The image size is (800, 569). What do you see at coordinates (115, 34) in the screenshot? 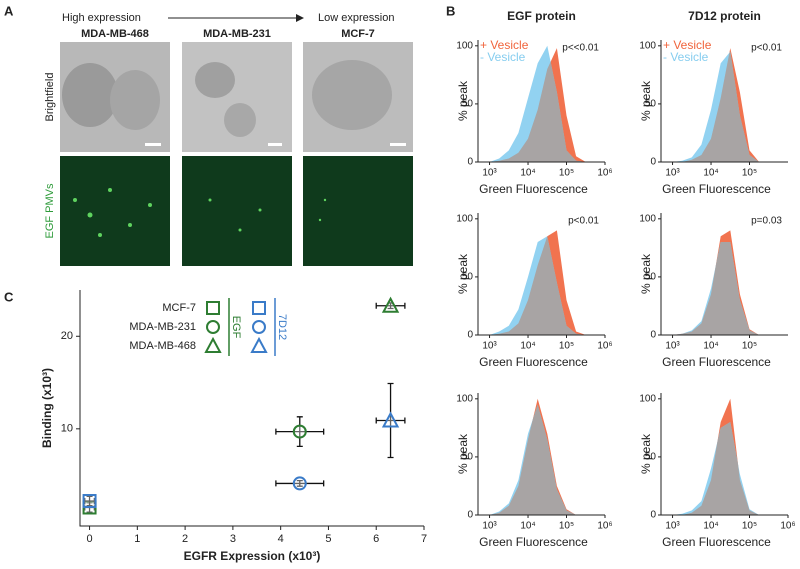
I see `cell-line: MDA-MB-468` at bounding box center [115, 34].